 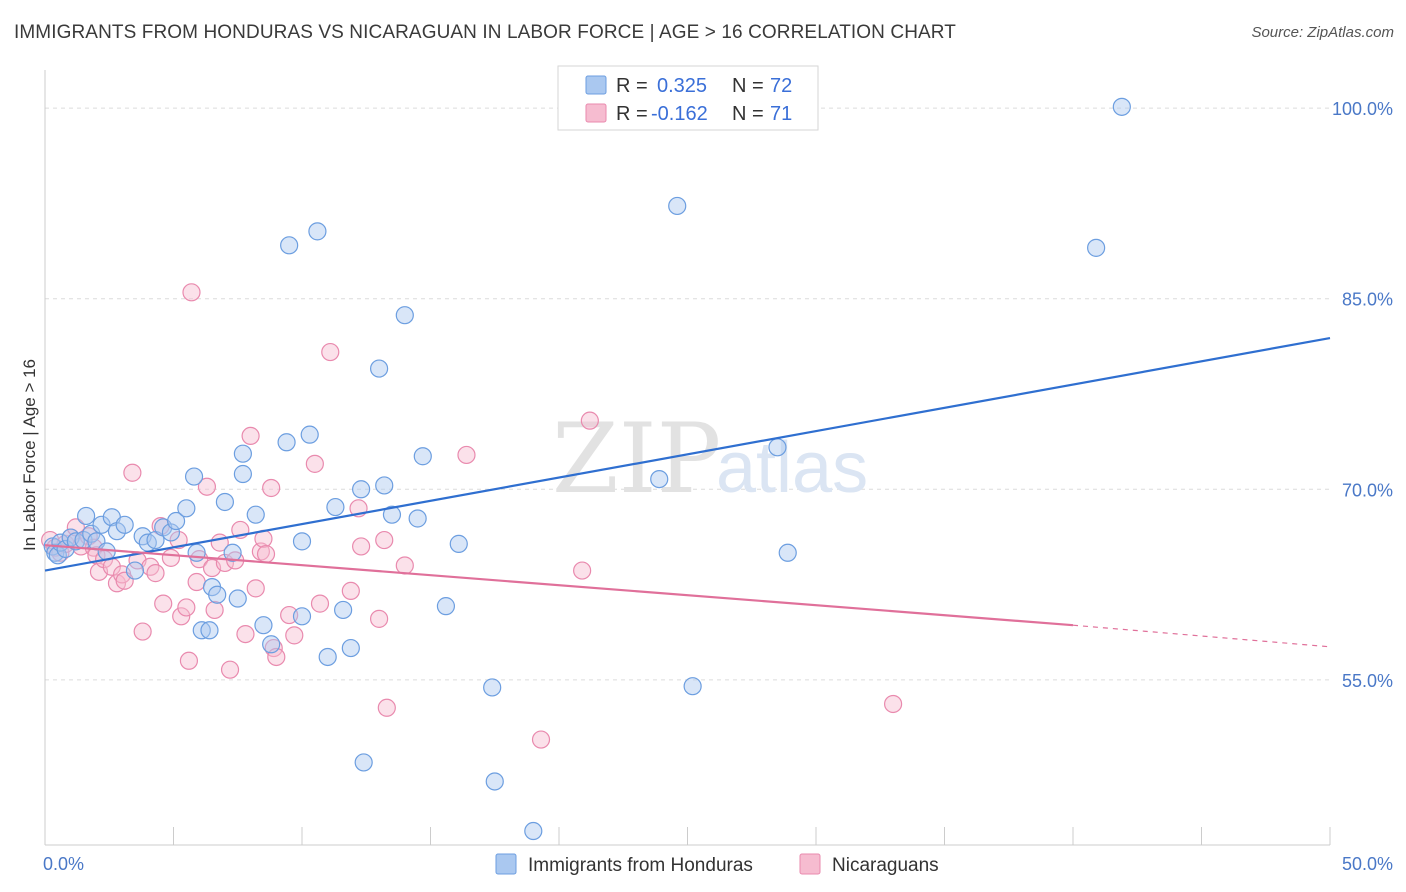 What do you see at coordinates (636, 459) in the screenshot?
I see `watermark-zip: ZIP` at bounding box center [636, 459].